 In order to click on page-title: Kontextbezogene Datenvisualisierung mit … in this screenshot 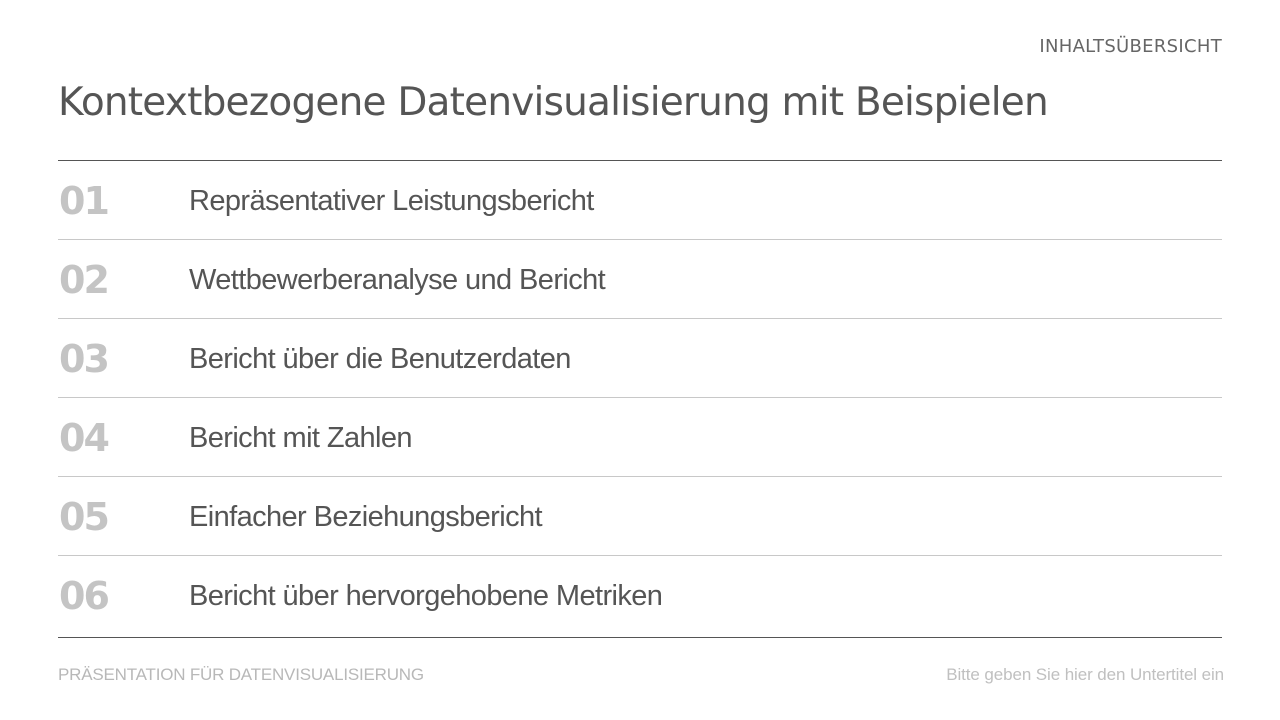, I will do `click(553, 102)`.